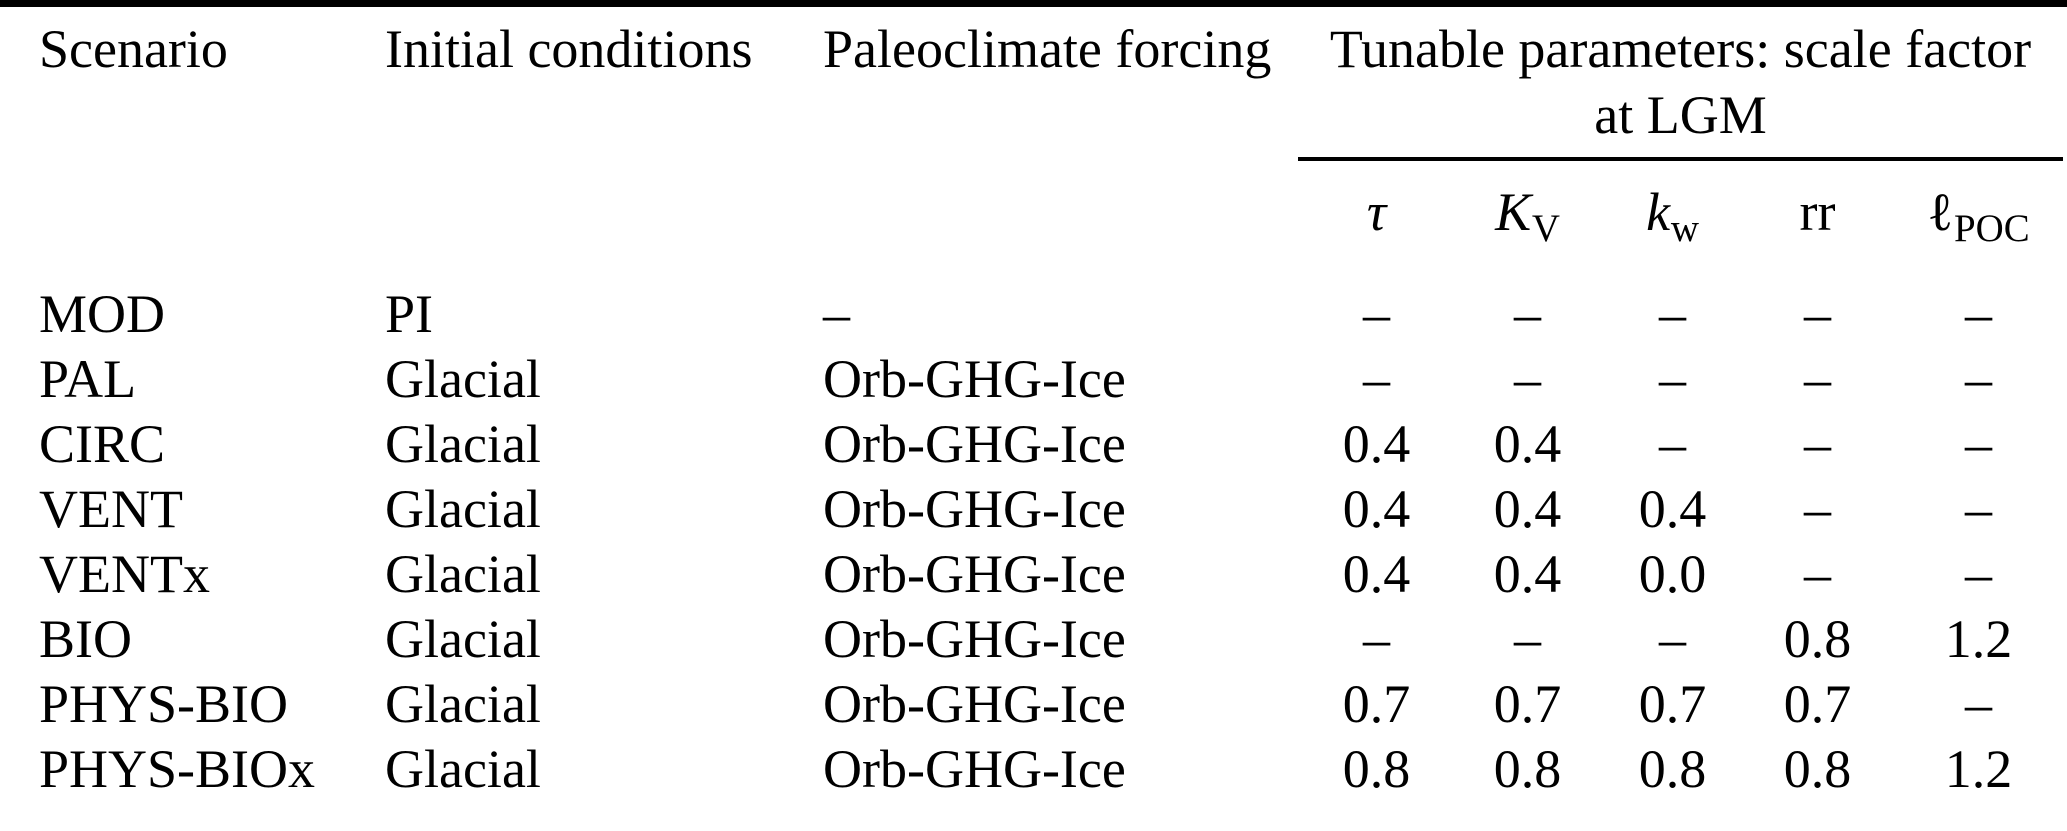 The height and width of the screenshot is (831, 2067). What do you see at coordinates (88, 378) in the screenshot?
I see `cell-scenario: PAL` at bounding box center [88, 378].